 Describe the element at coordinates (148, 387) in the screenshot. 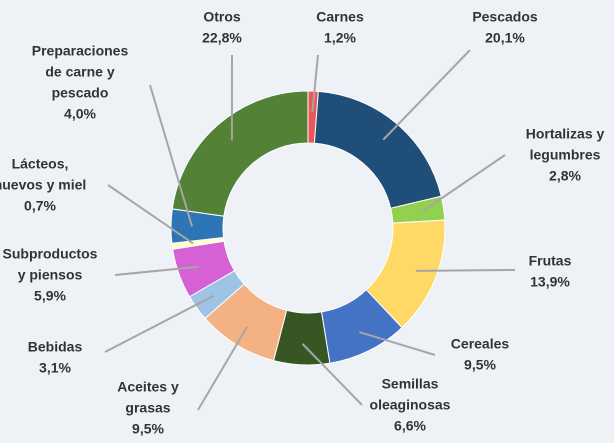

I see `data-label-name: Aceites y` at that location.